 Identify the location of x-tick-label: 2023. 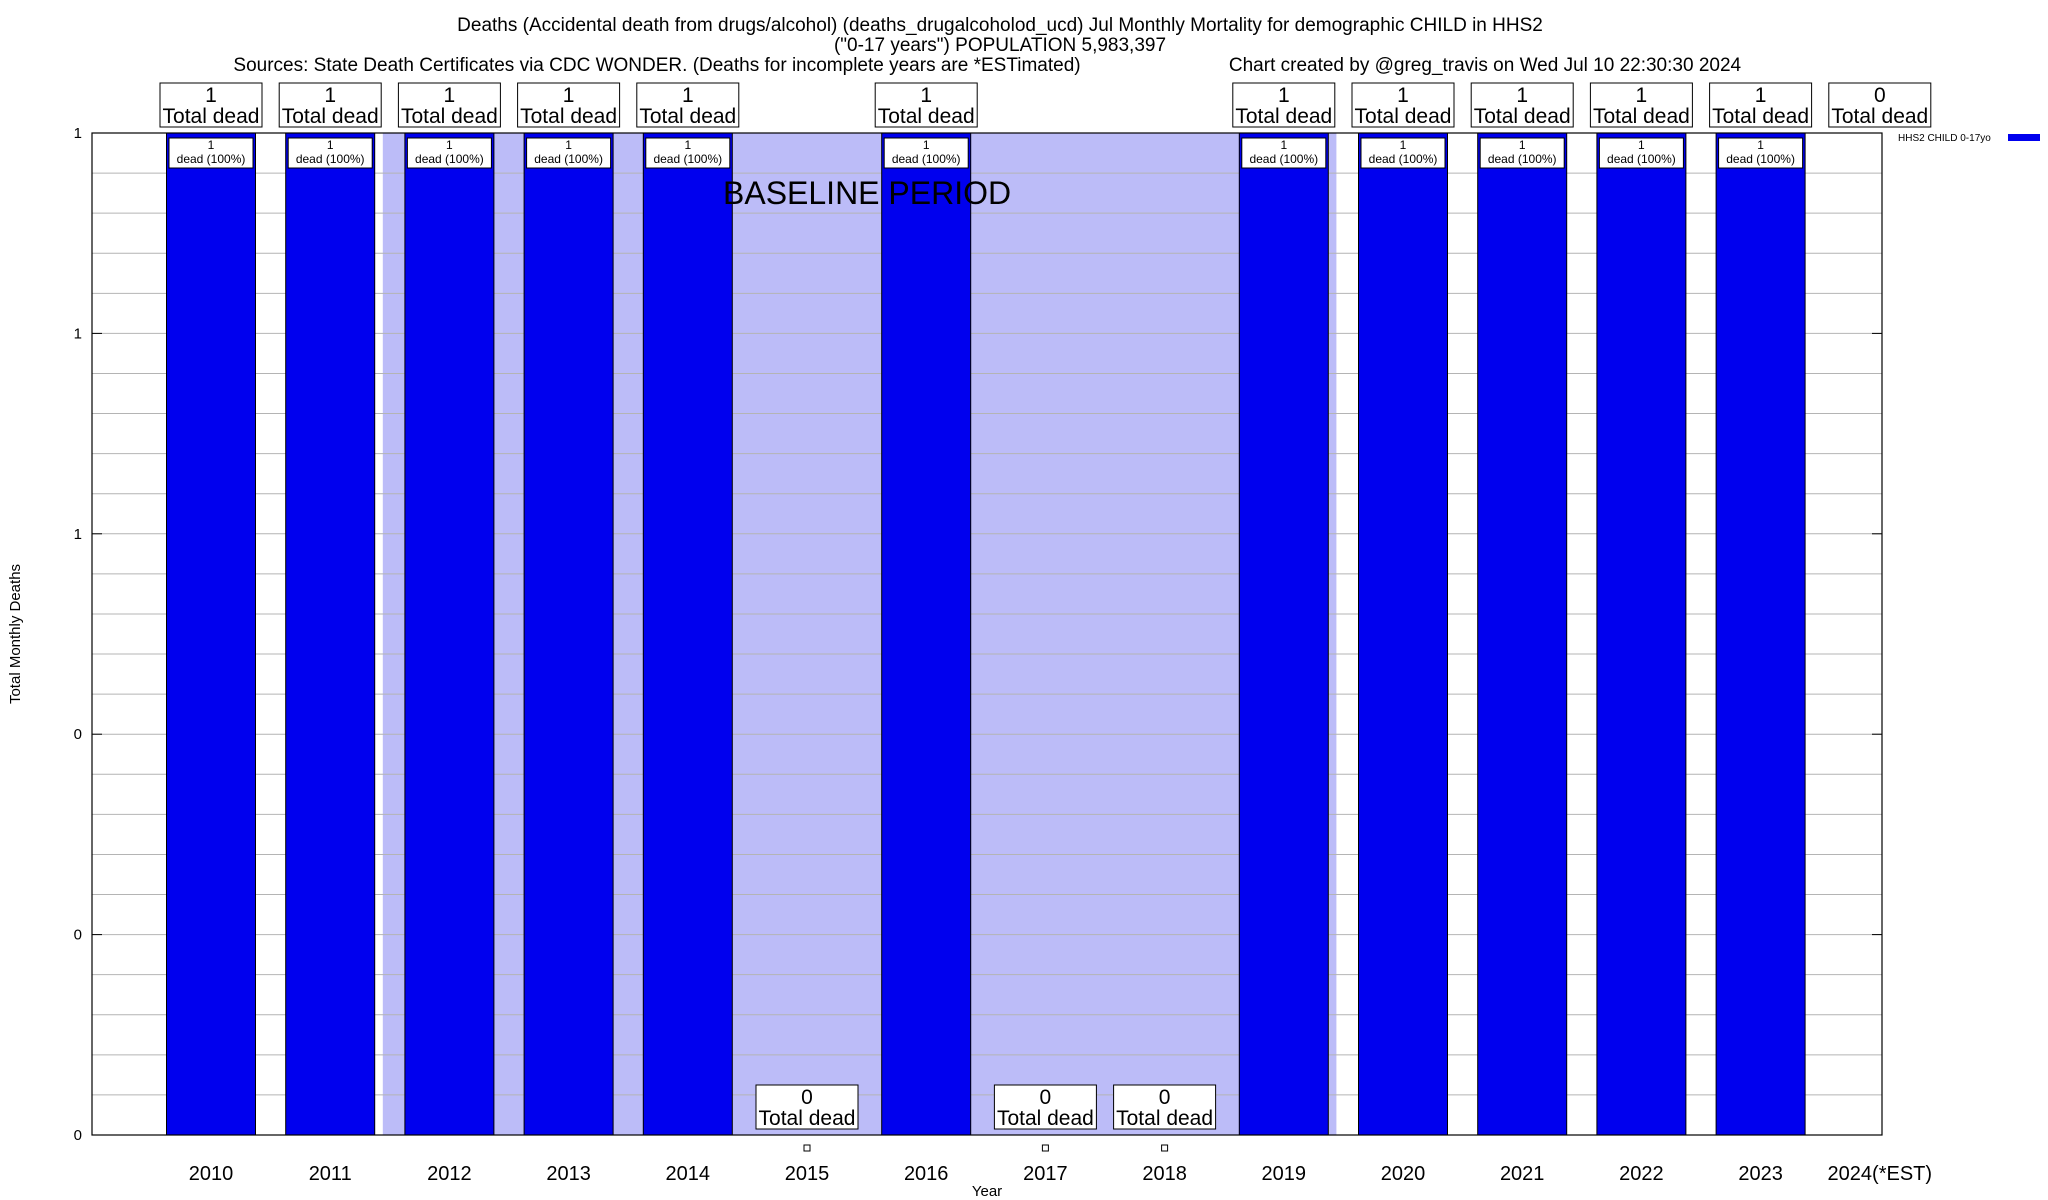
(1760, 1174).